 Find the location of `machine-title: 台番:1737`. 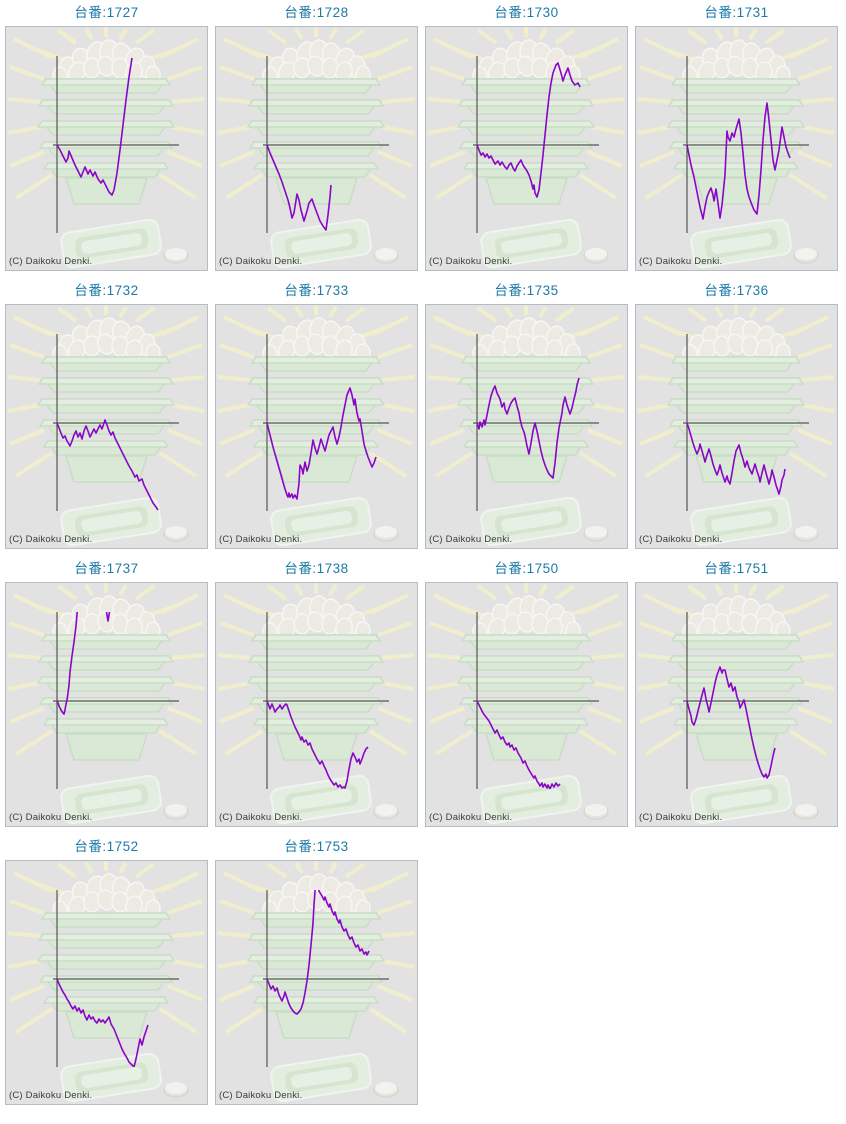

machine-title: 台番:1737 is located at coordinates (106, 568).